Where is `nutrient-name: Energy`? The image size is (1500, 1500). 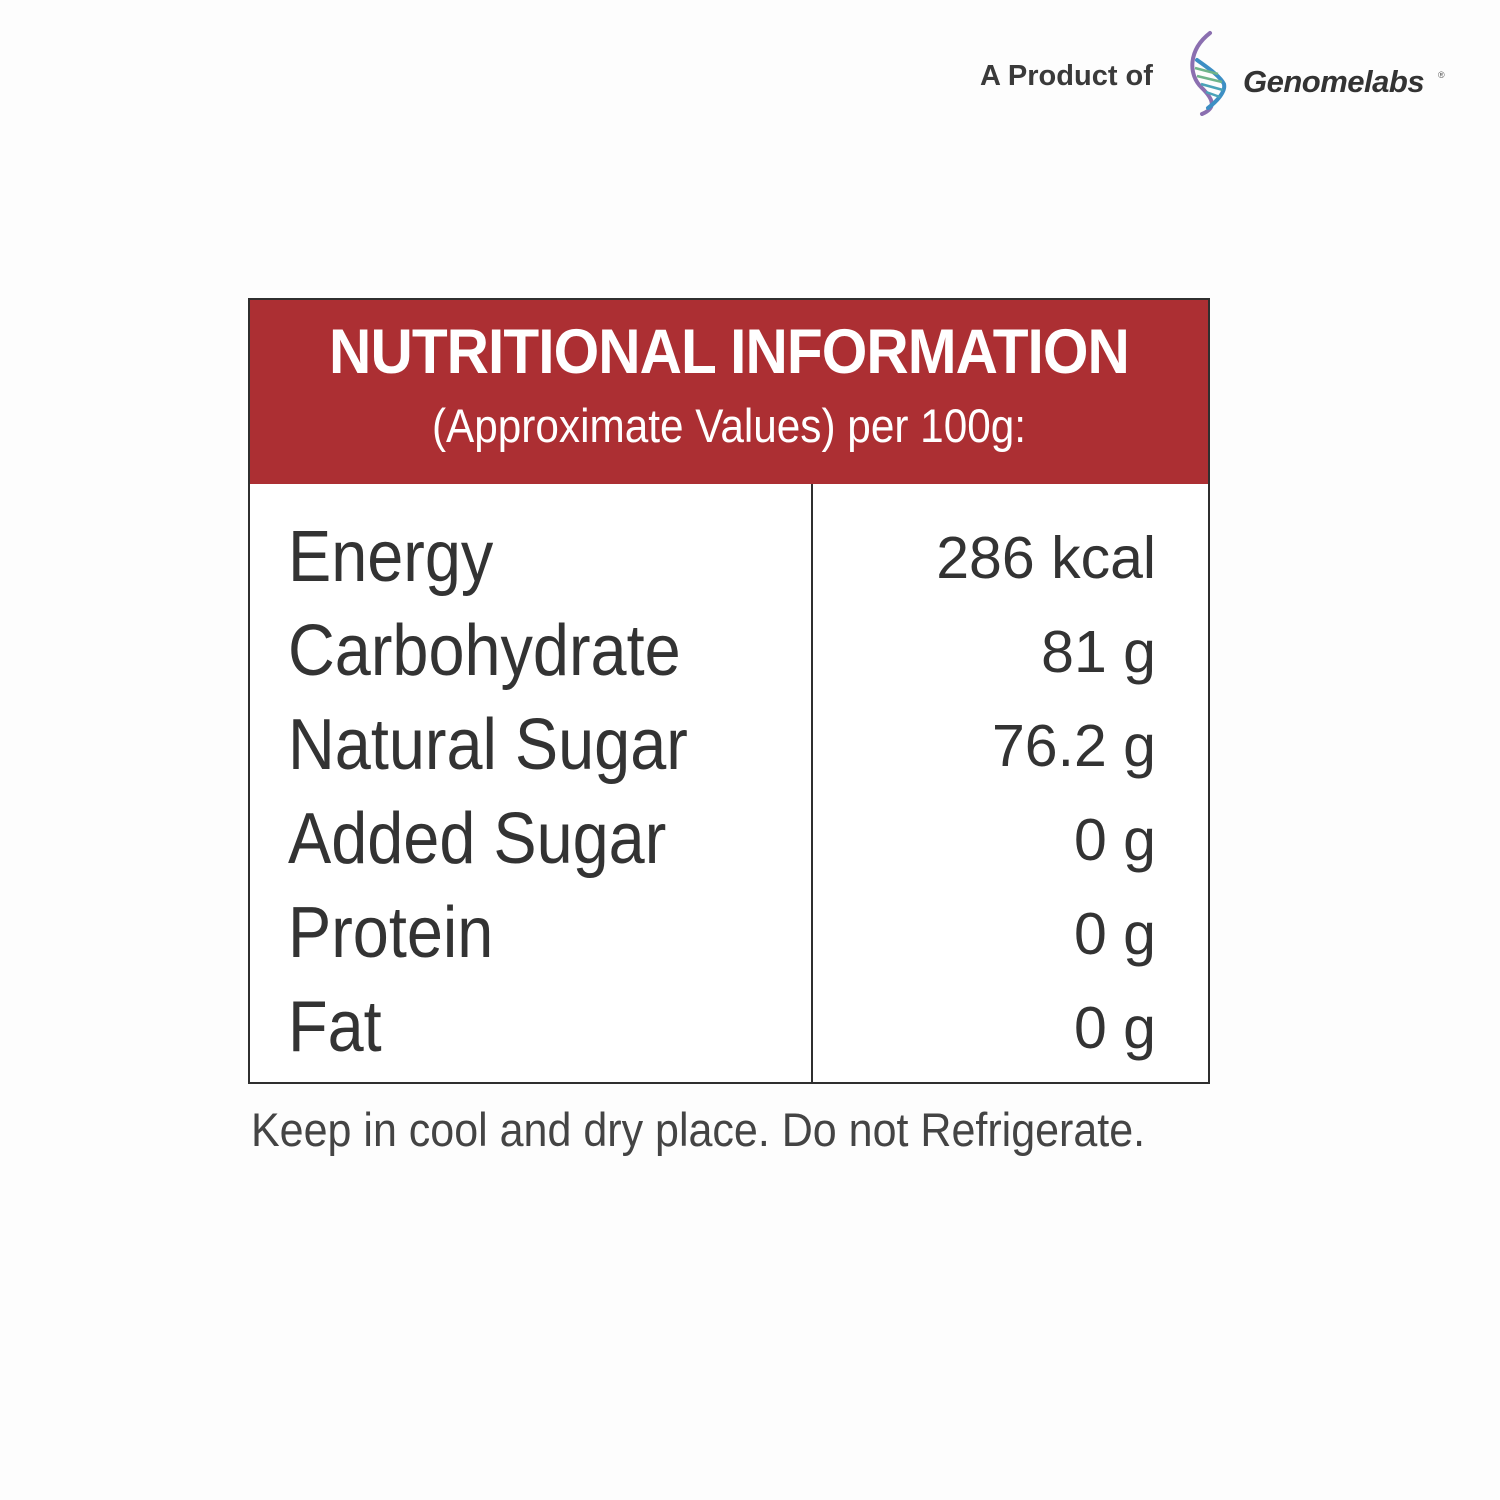
nutrient-name: Energy is located at coordinates (391, 557).